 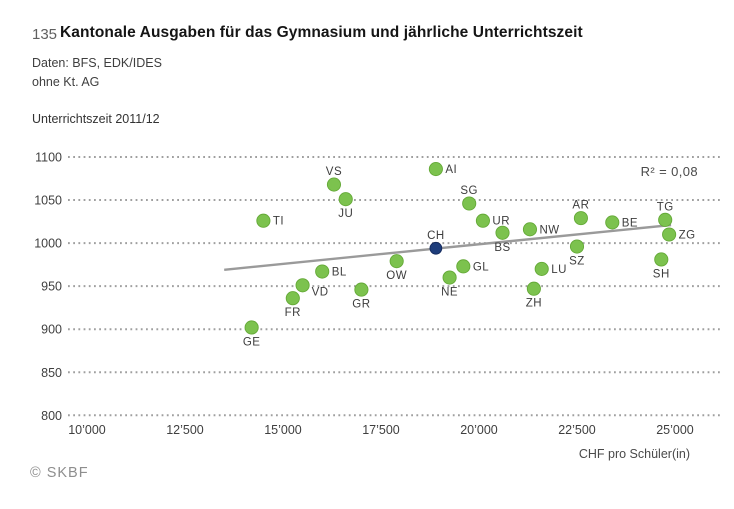 I want to click on data-note: ohne Kt. AG, so click(x=66, y=82).